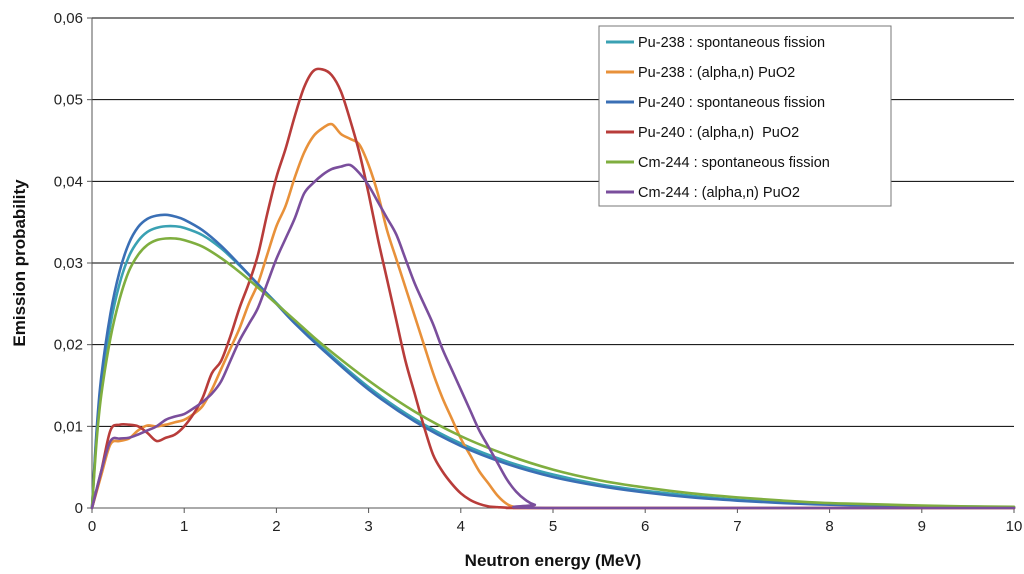 This screenshot has height=574, width=1024. What do you see at coordinates (276, 526) in the screenshot?
I see `x-tick-label: 2` at bounding box center [276, 526].